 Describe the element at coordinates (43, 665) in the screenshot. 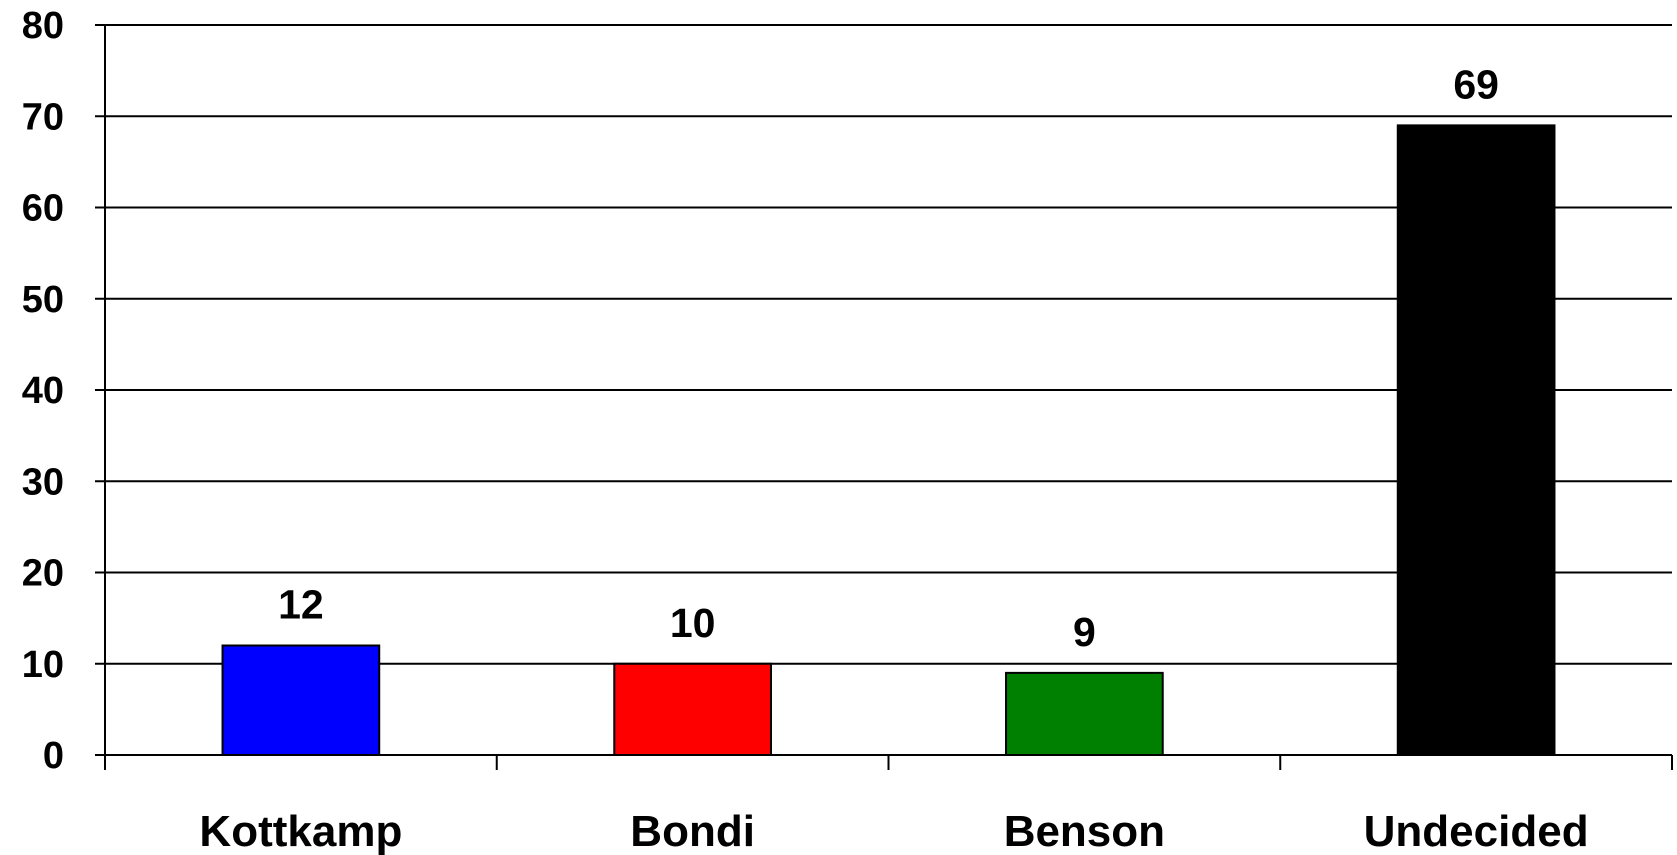

I see `y-tick-label-10: 10` at that location.